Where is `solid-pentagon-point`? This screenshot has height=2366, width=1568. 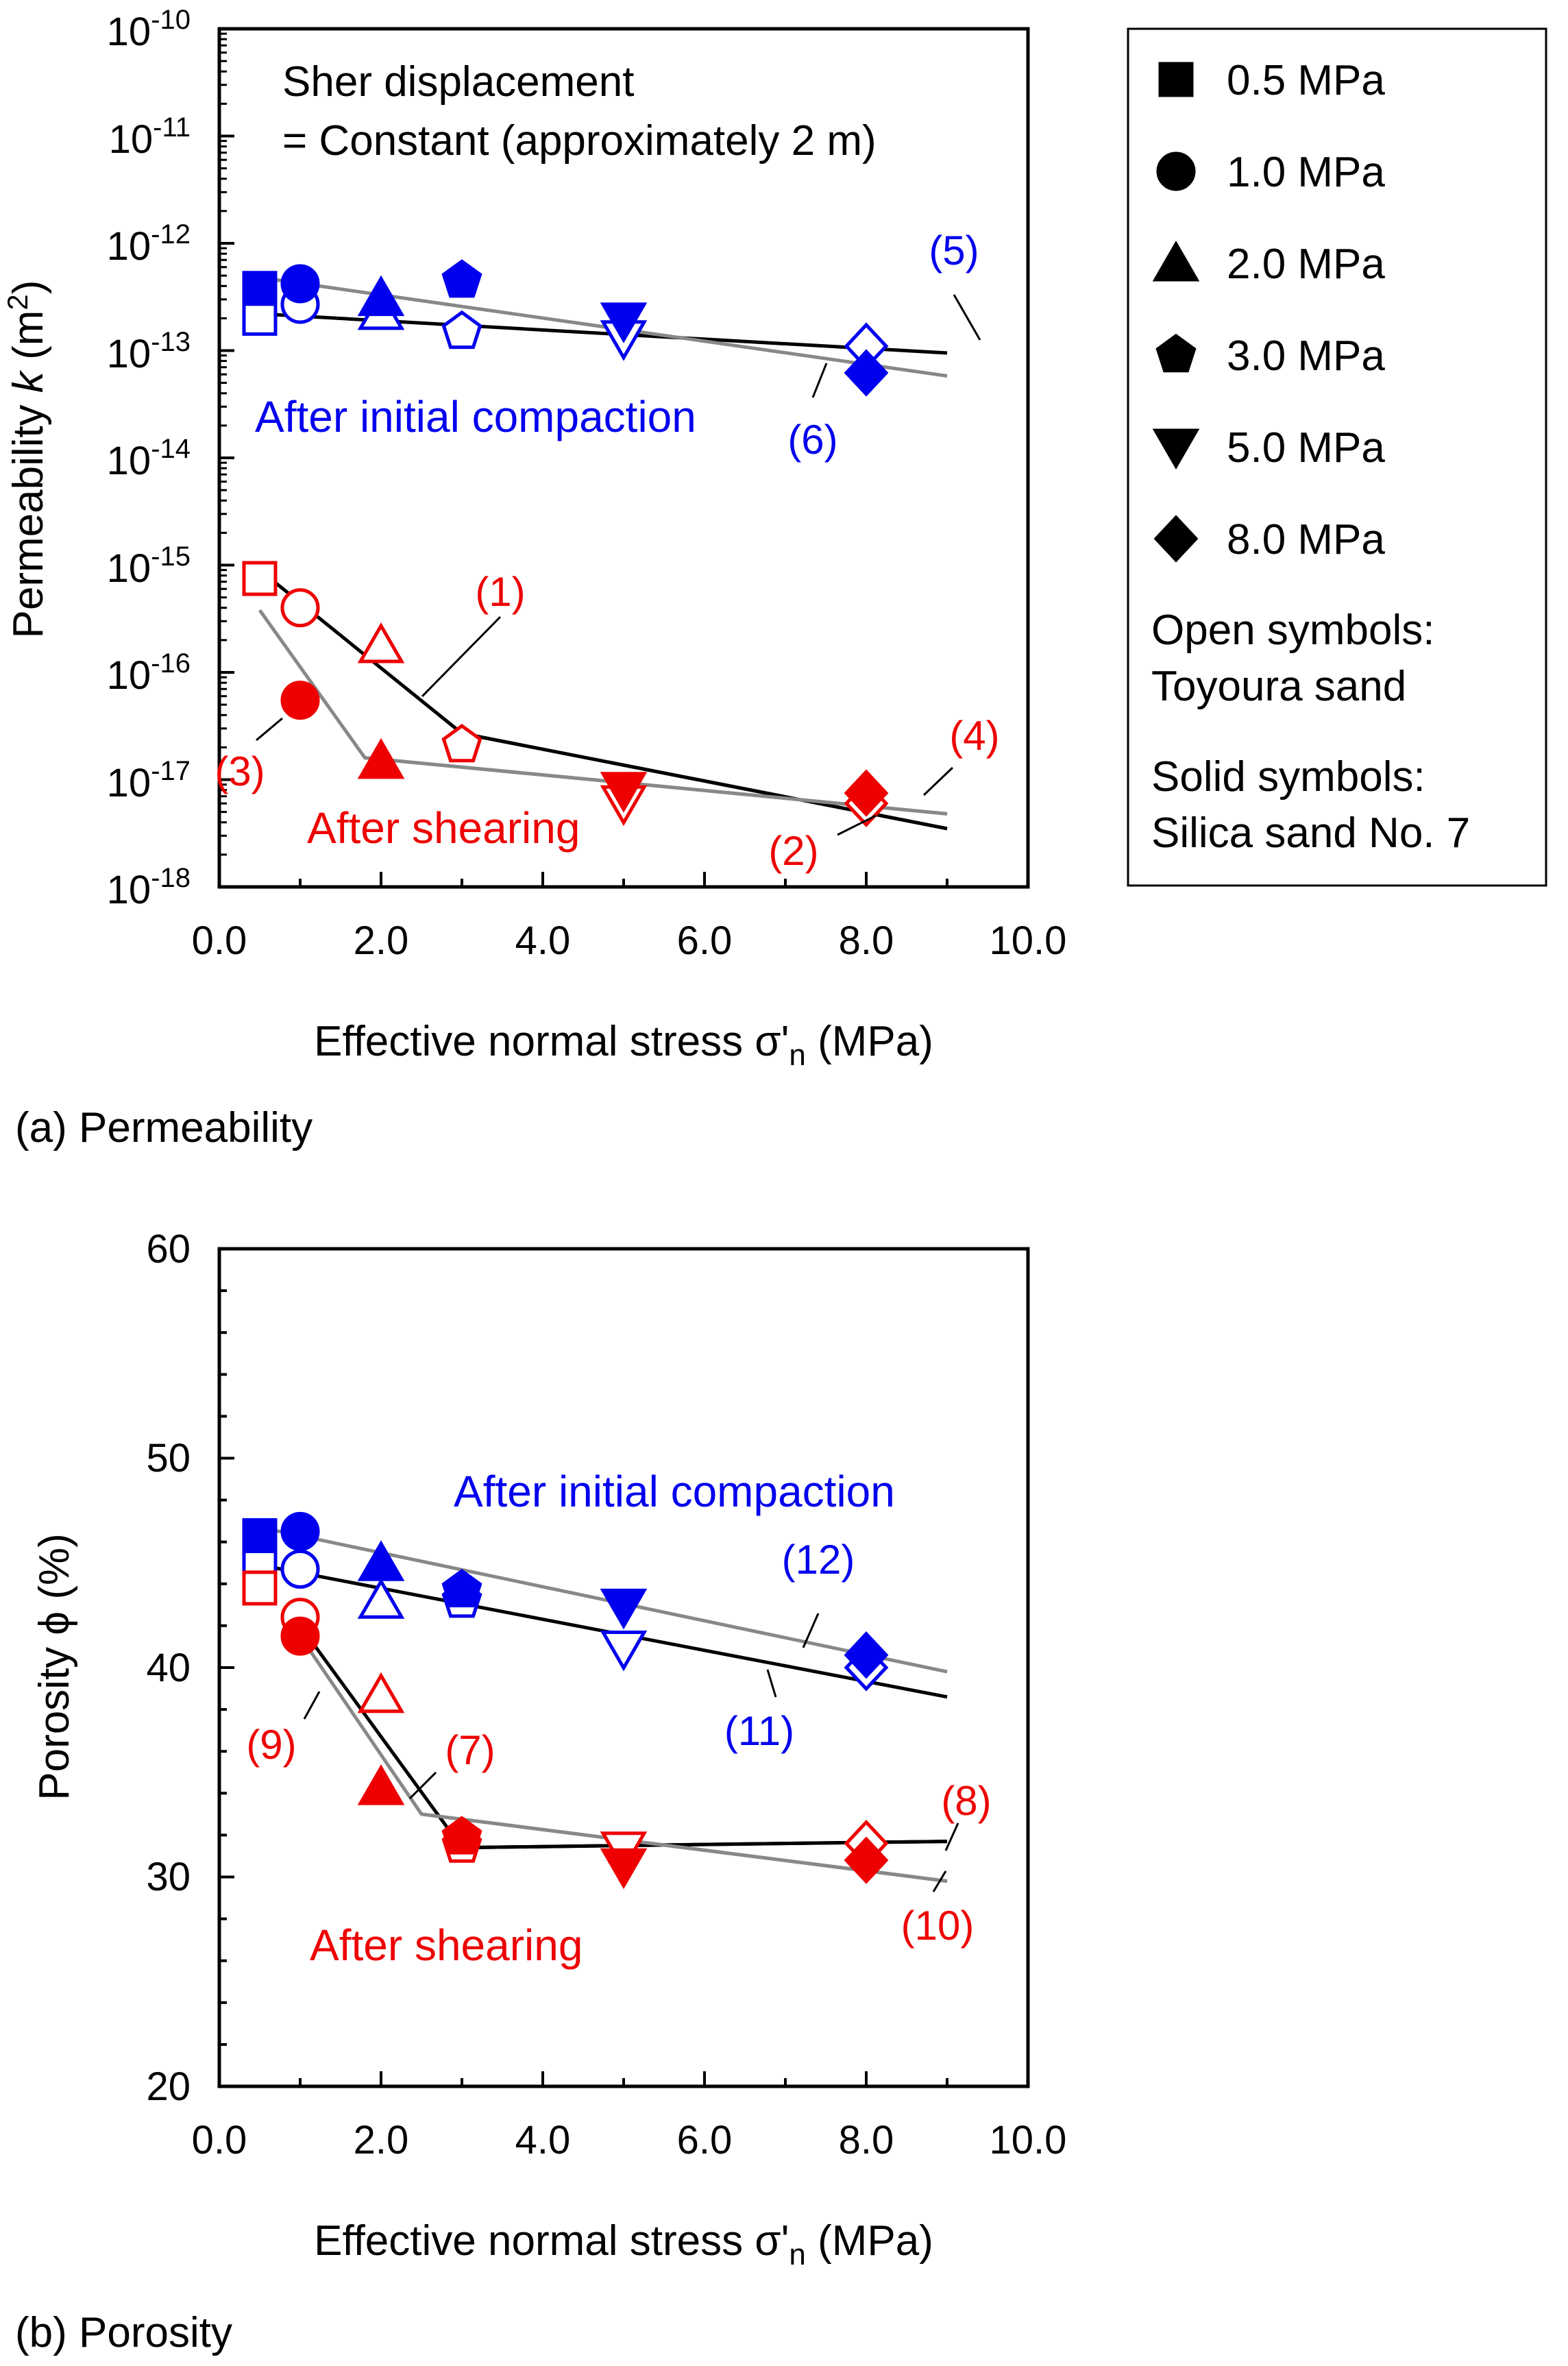
solid-pentagon-point is located at coordinates (461, 278).